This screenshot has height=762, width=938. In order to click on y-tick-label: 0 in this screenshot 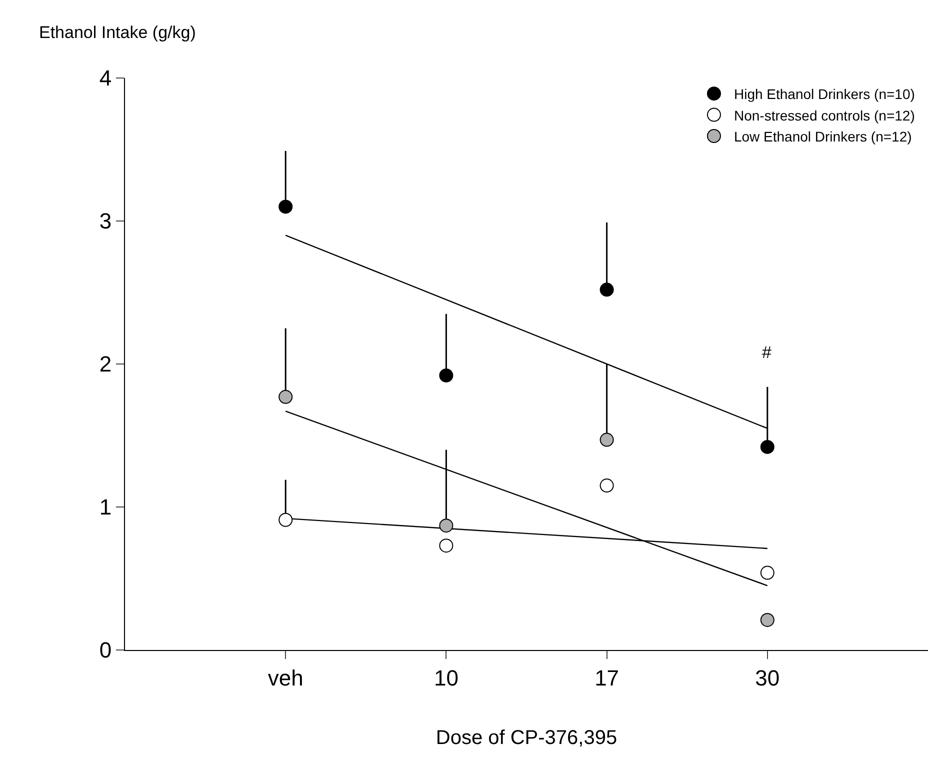, I will do `click(105, 650)`.